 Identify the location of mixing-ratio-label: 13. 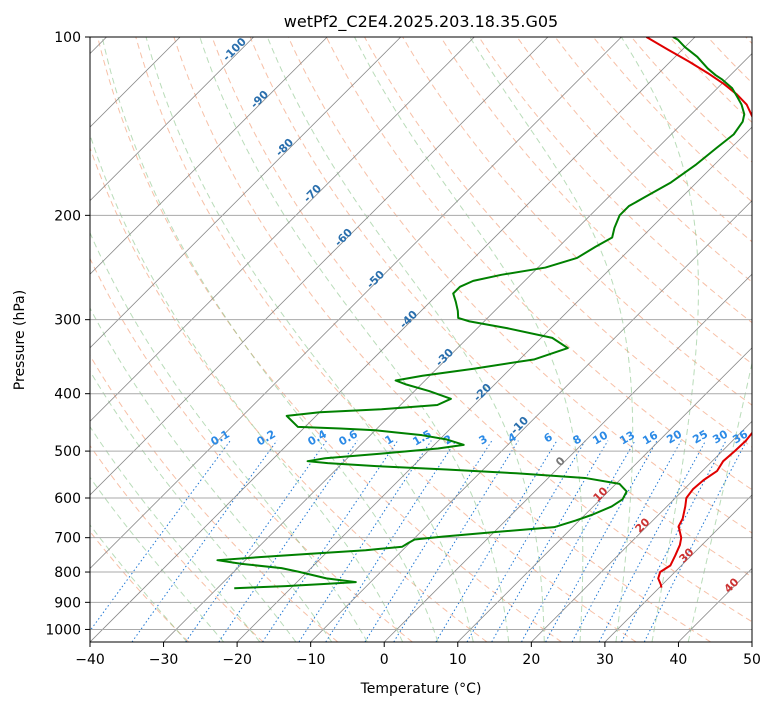
(627, 438).